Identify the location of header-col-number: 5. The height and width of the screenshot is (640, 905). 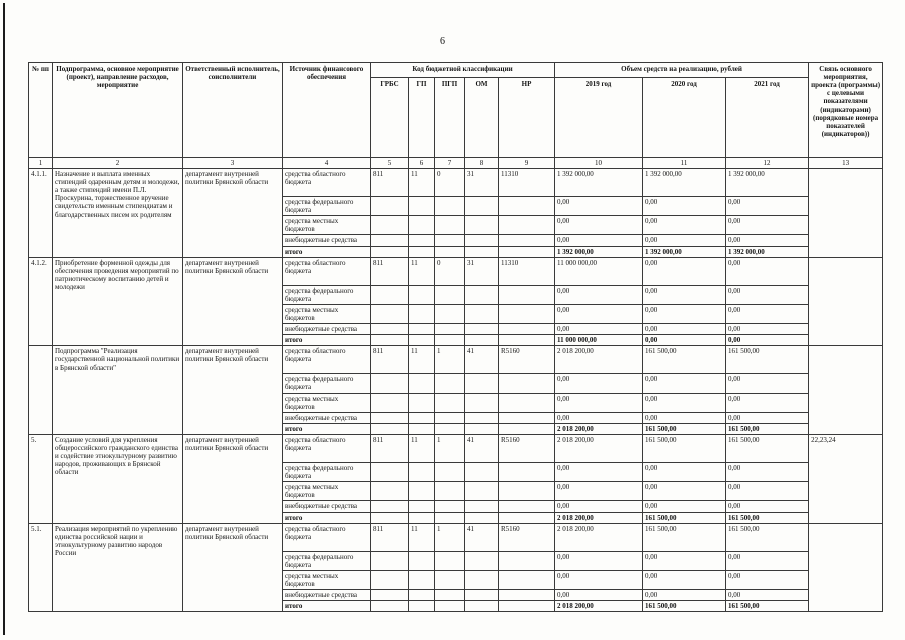
(389, 163).